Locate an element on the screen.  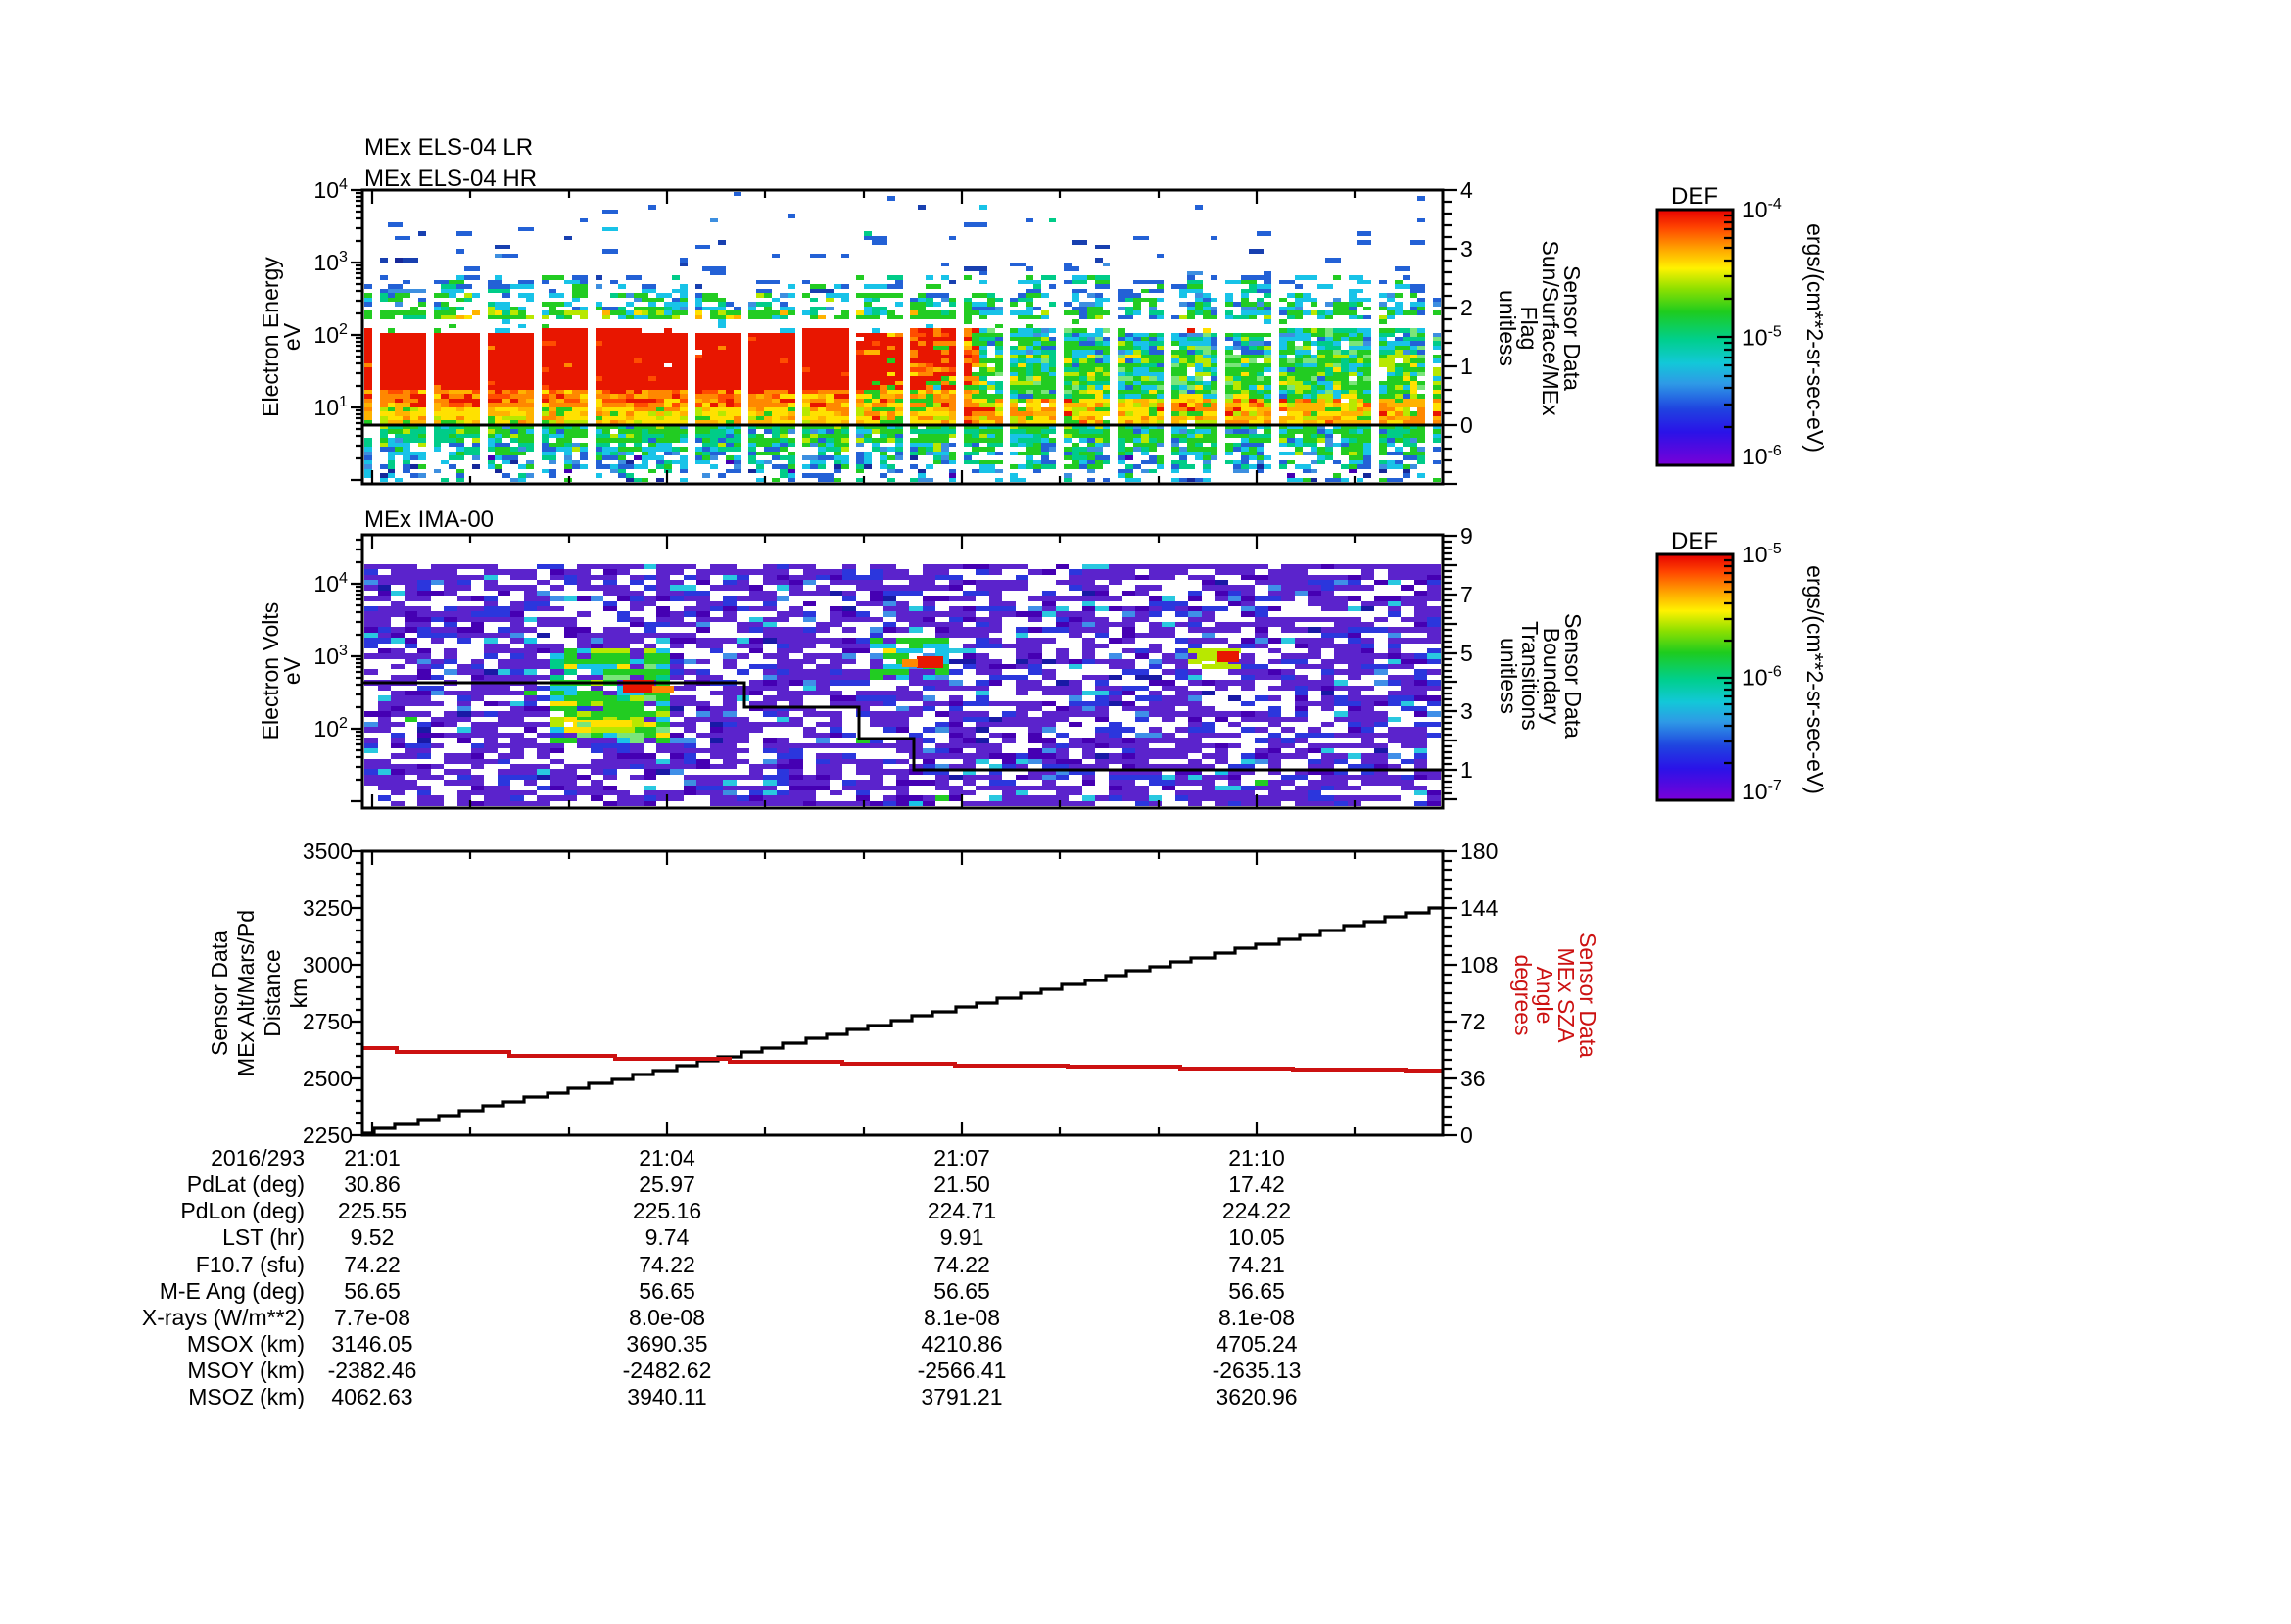
svg-text: 72 is located at coordinates (1473, 1022).